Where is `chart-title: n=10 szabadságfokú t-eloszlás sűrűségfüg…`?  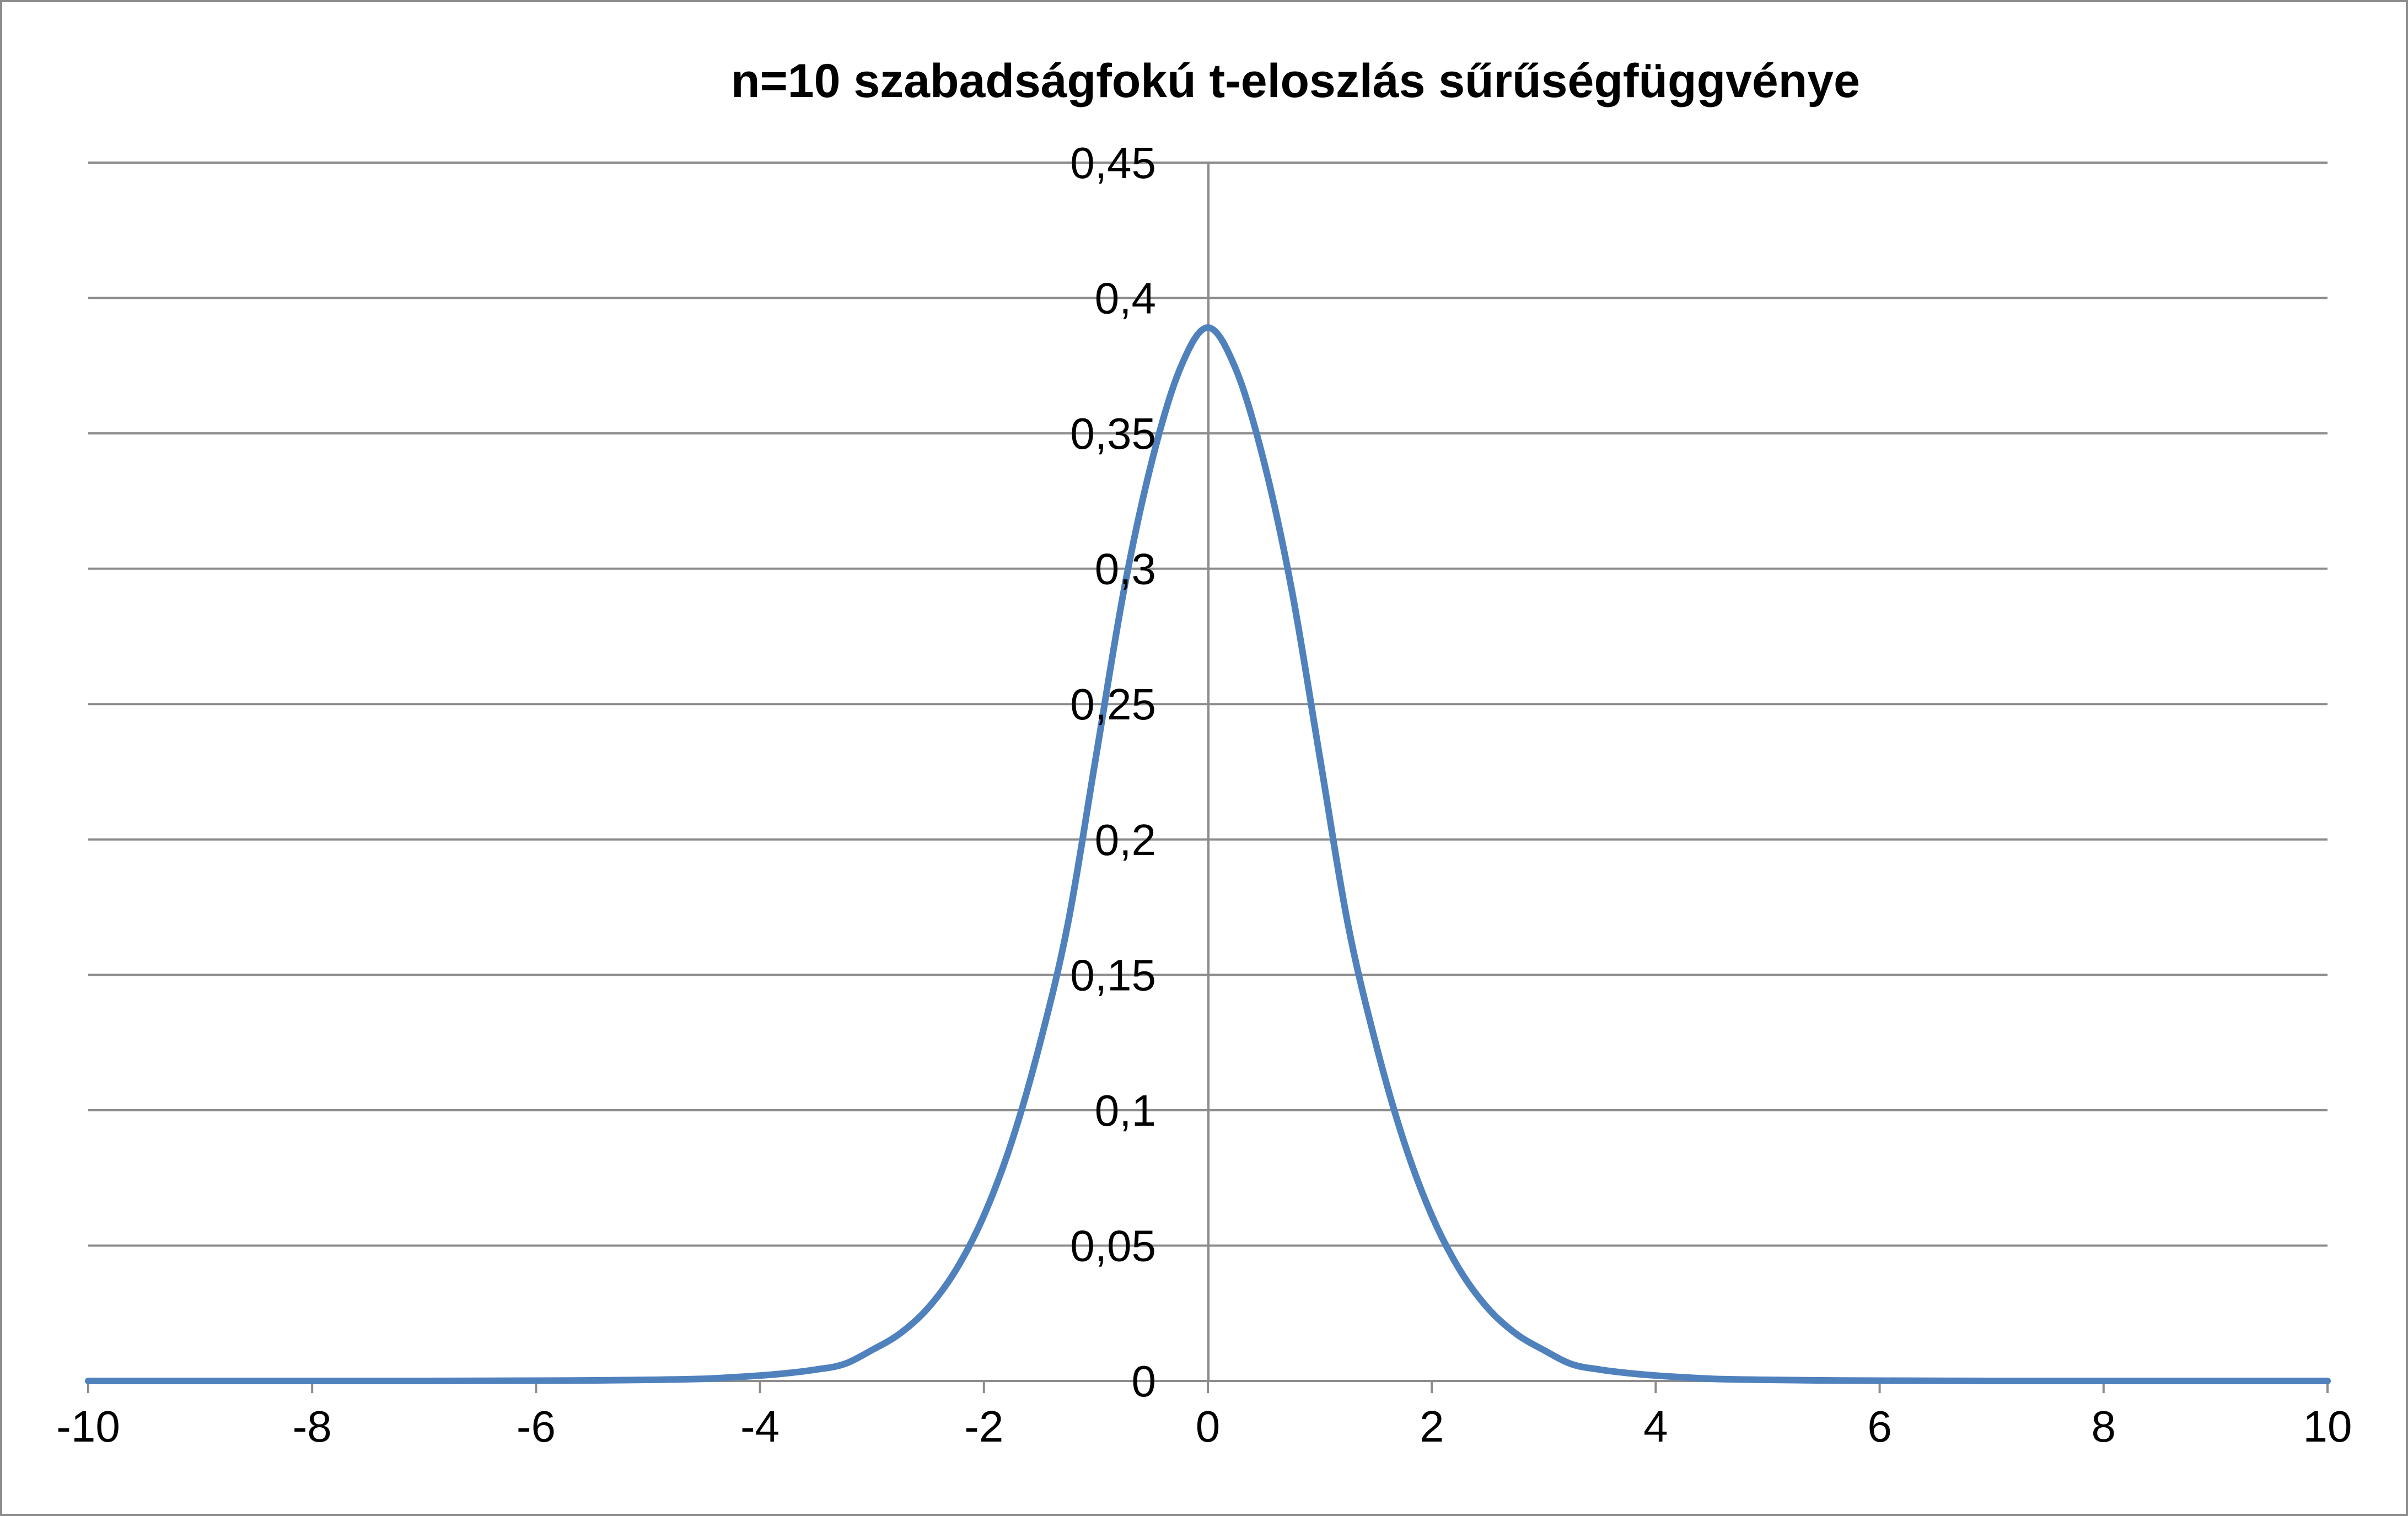
chart-title: n=10 szabadságfokú t-eloszlás sűrűségfüg… is located at coordinates (1295, 81).